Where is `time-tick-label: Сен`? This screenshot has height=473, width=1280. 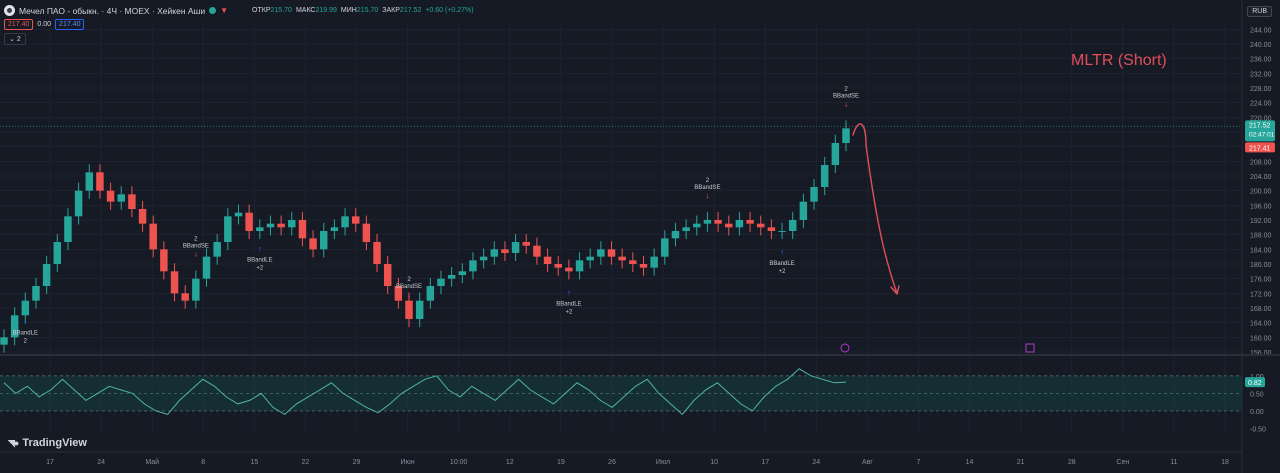 time-tick-label: Сен is located at coordinates (1122, 462).